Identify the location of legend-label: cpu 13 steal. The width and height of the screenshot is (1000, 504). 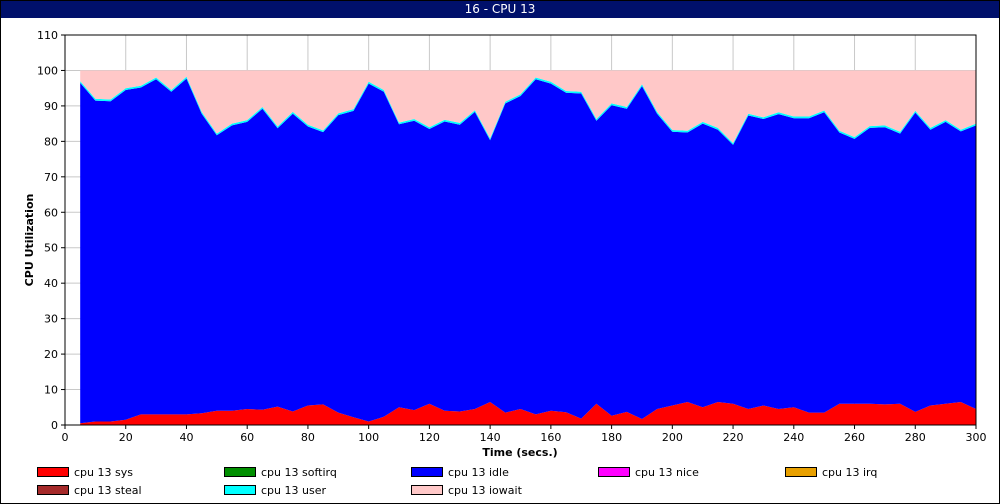
(108, 490).